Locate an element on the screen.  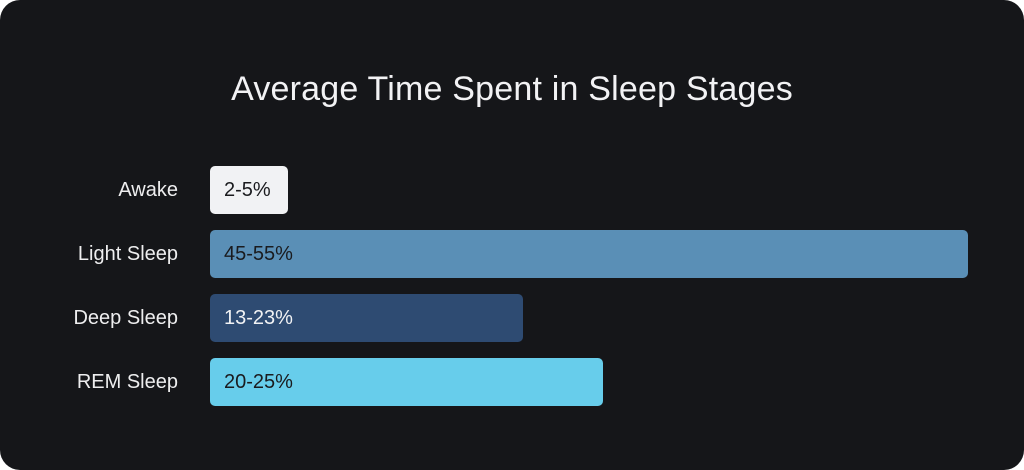
bar-row: Deep Sleep 13-23% is located at coordinates (512, 318).